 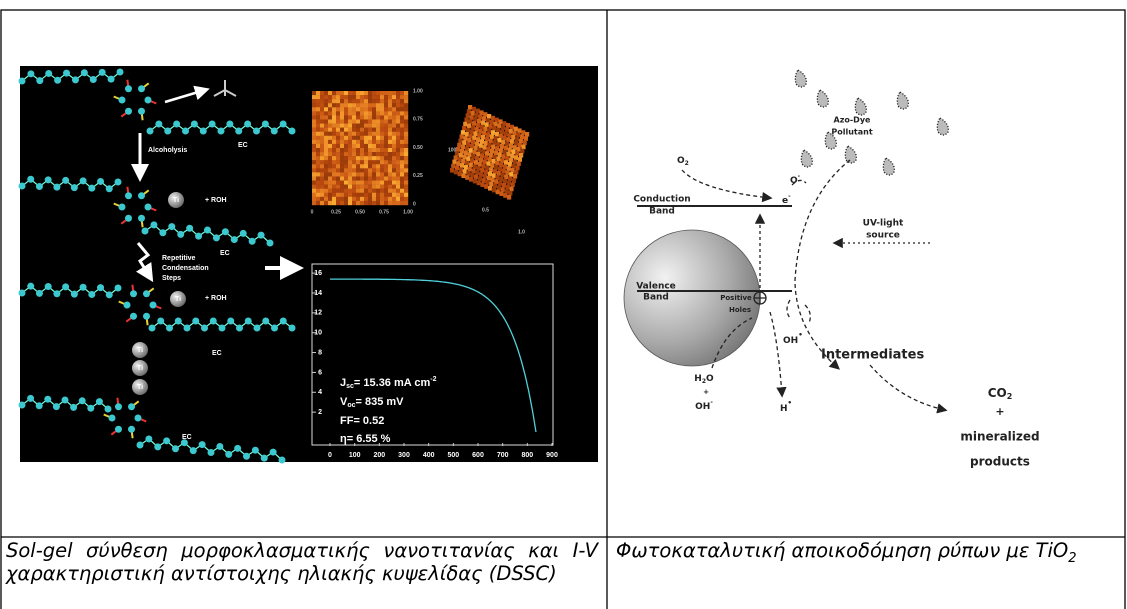 I want to click on holes-label: Holes, so click(x=740, y=310).